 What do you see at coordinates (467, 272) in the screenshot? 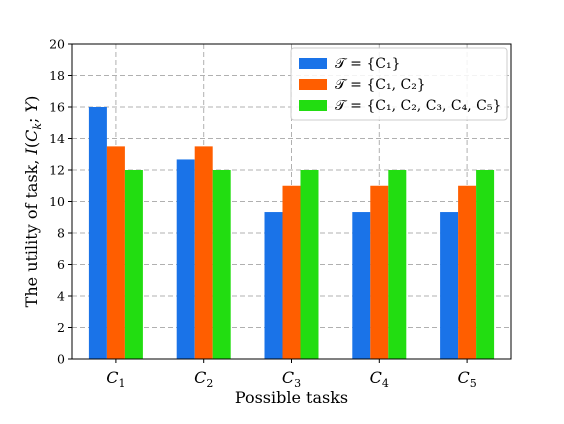
I see `bar-series-2-c5` at bounding box center [467, 272].